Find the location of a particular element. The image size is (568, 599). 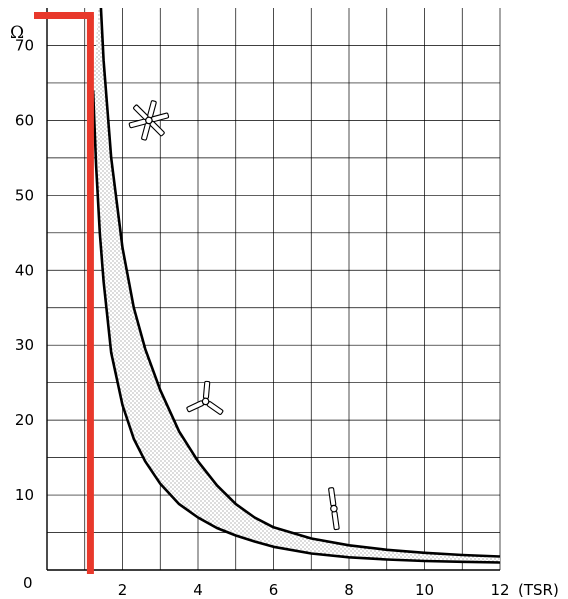

y-tick-label: 60 is located at coordinates (24, 120).